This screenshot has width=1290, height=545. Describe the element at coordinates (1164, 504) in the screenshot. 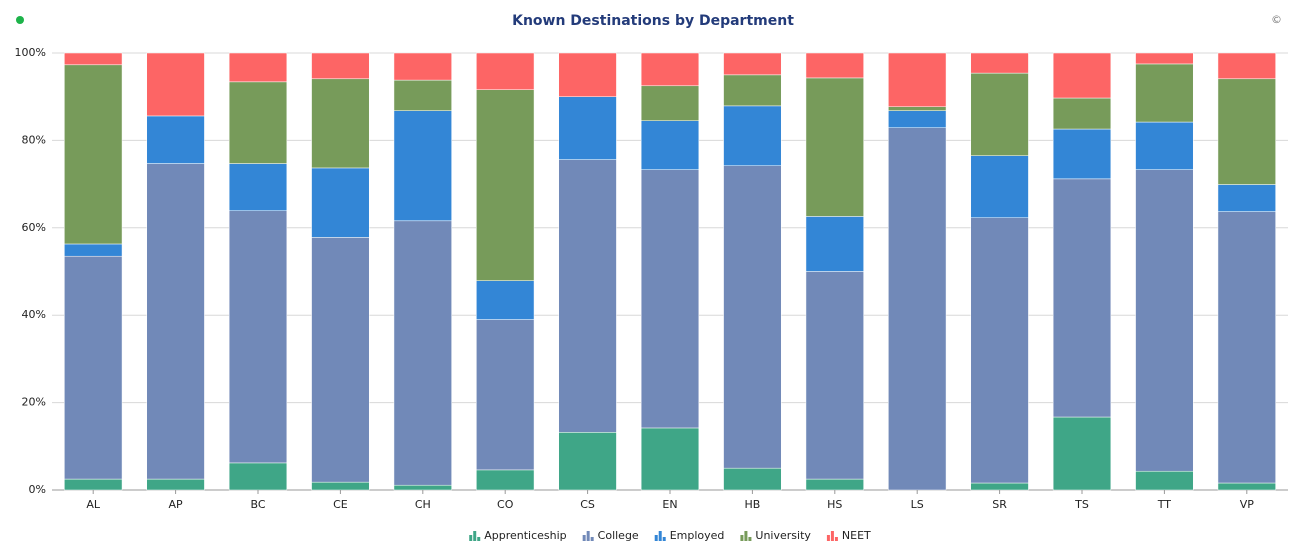

I see `x-tick-label: TT` at that location.